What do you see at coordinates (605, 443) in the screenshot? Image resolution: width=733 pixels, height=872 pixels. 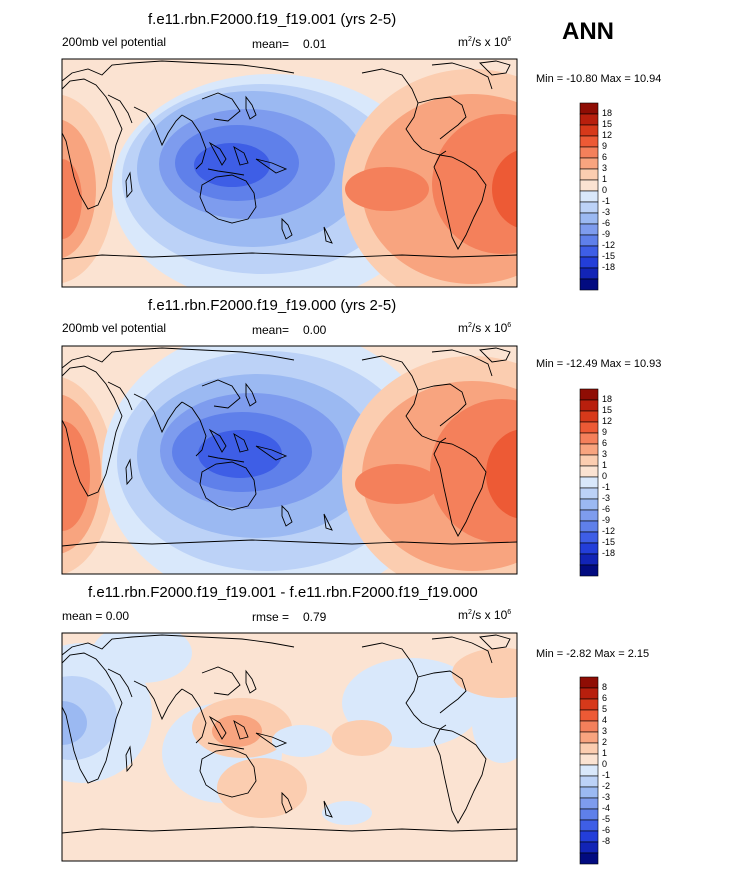 I see `colorbar-2-tick-label: 6` at bounding box center [605, 443].